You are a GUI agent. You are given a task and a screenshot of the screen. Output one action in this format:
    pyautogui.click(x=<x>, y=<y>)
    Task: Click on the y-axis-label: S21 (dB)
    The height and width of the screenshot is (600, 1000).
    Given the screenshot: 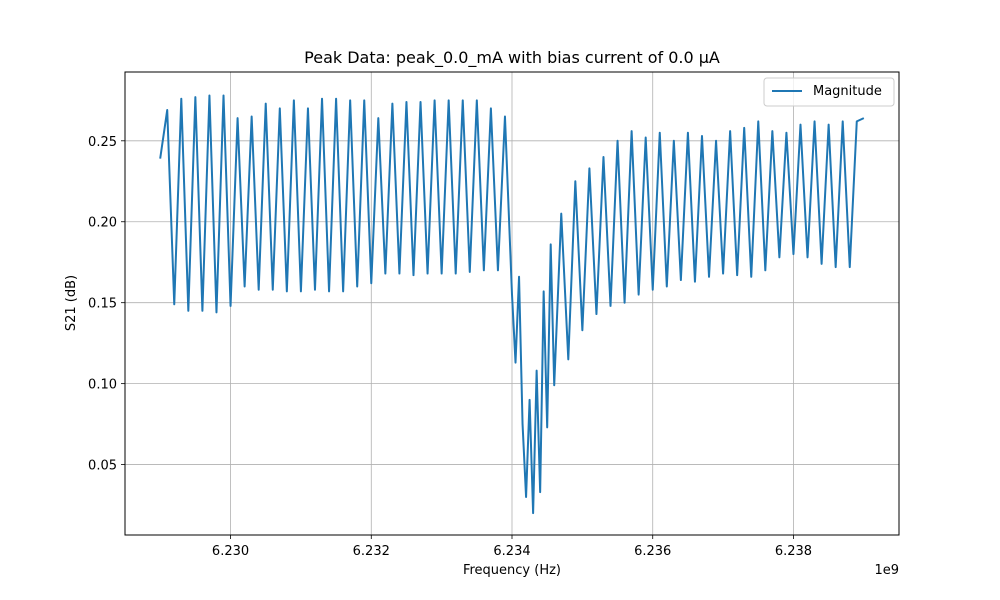 What is the action you would take?
    pyautogui.click(x=71, y=303)
    